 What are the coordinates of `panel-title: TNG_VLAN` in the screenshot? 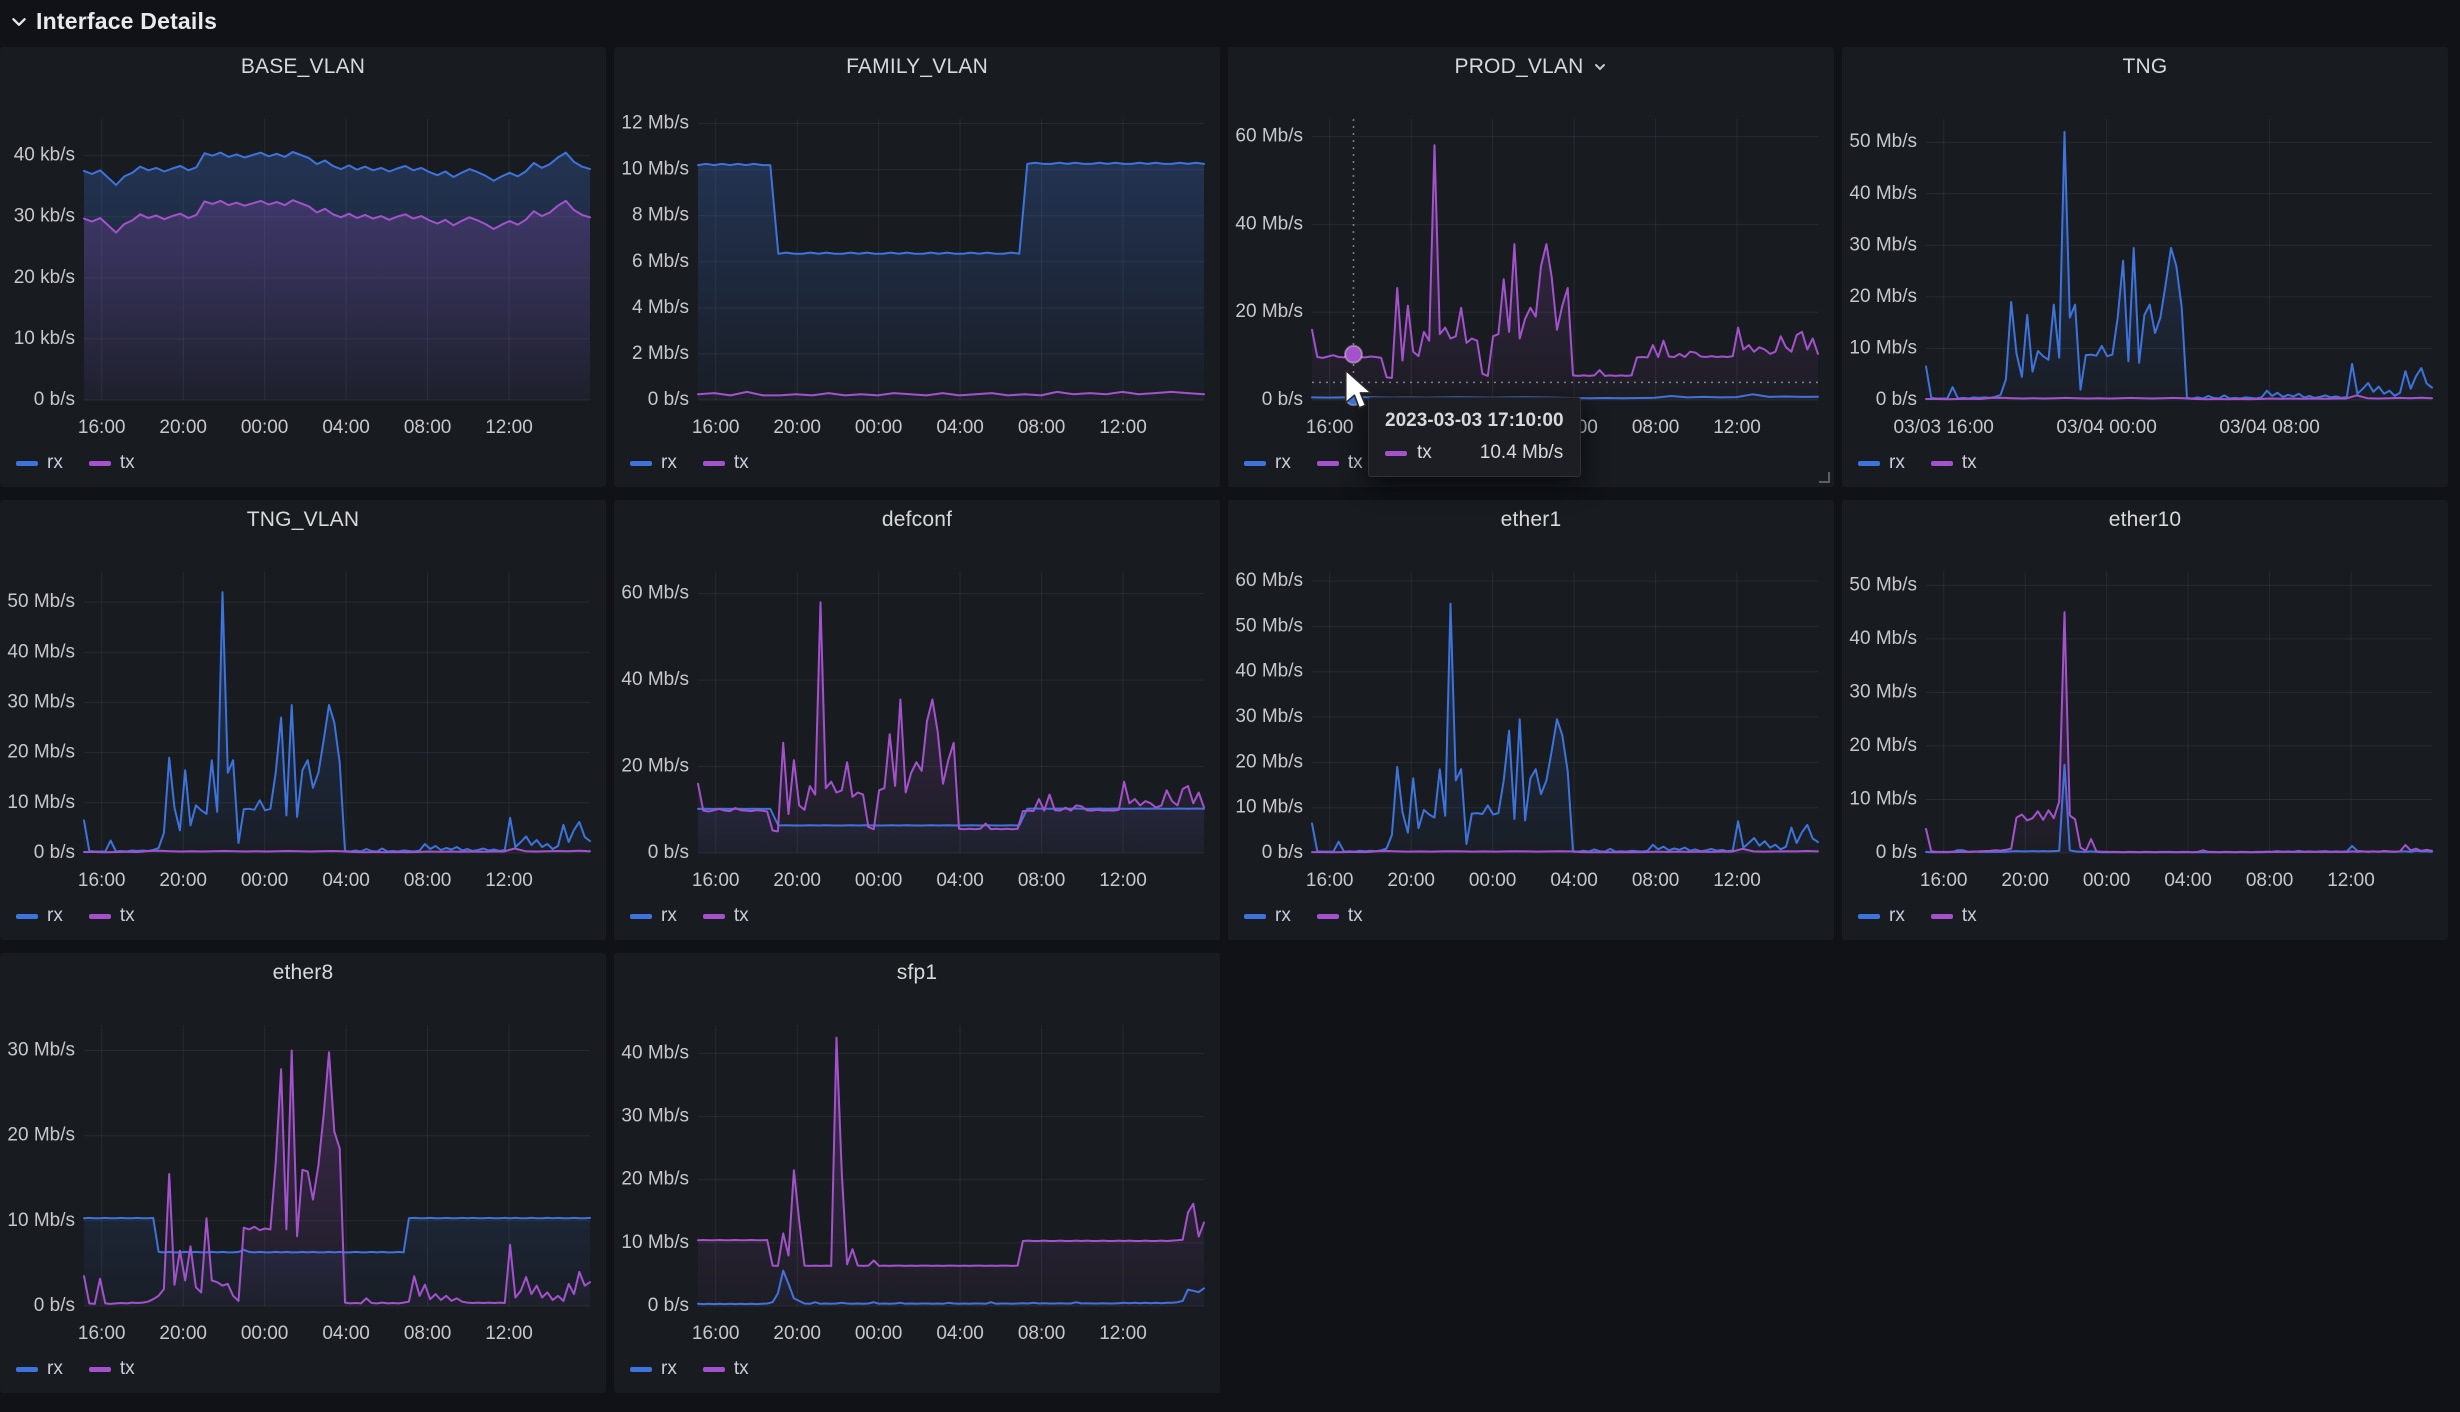 It's located at (303, 519).